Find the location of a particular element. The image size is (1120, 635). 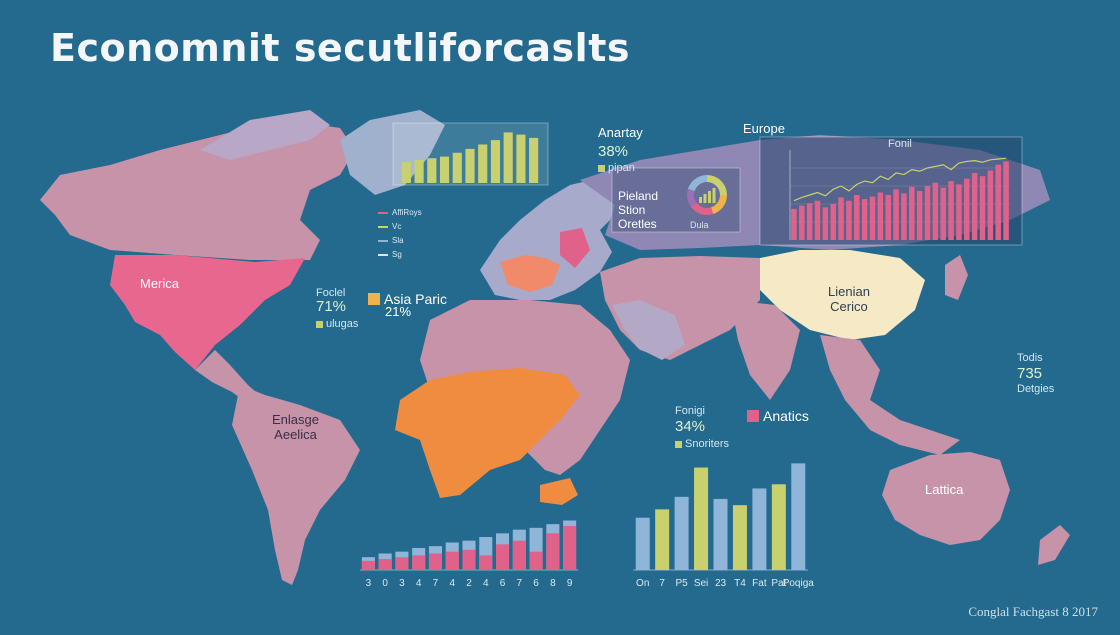

callout-right-value: 735 is located at coordinates (1030, 373).